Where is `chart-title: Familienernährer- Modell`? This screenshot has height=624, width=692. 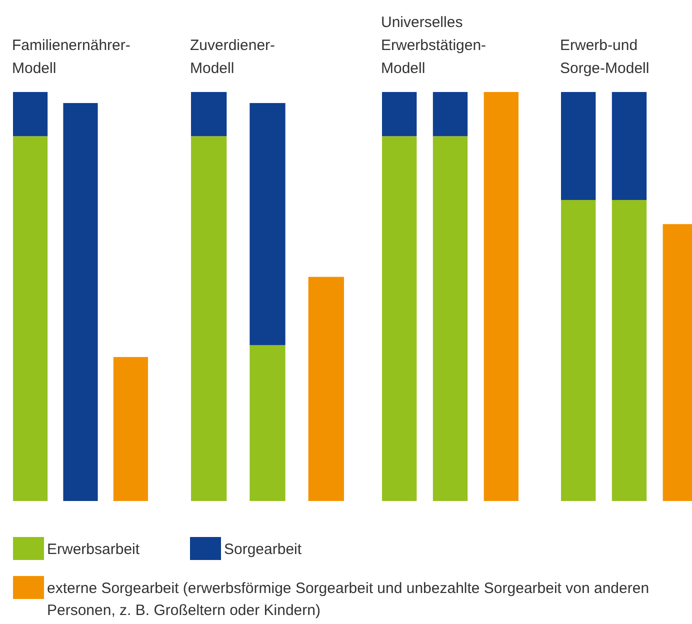
chart-title: Familienernährer- Modell is located at coordinates (71, 57).